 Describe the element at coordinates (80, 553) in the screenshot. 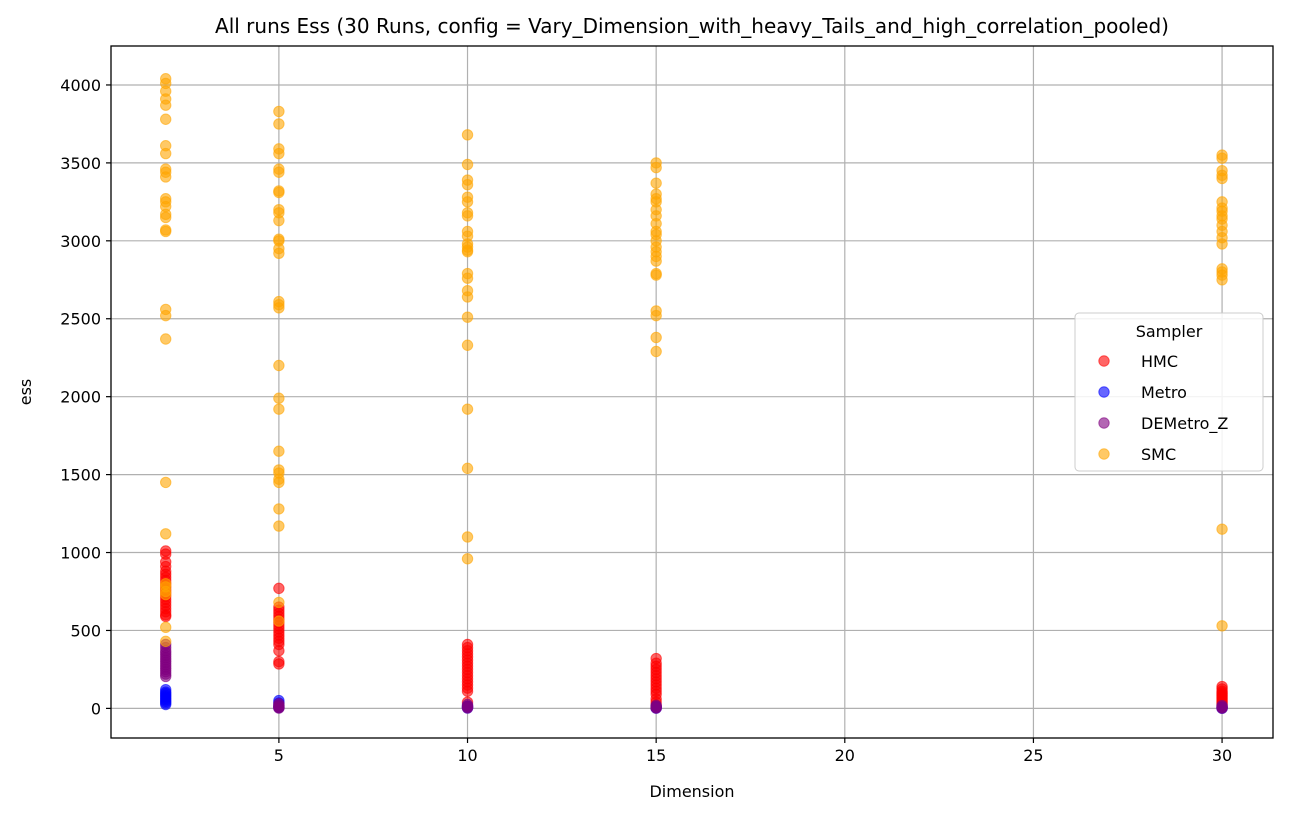

I see `y-tick-label: 1000` at that location.